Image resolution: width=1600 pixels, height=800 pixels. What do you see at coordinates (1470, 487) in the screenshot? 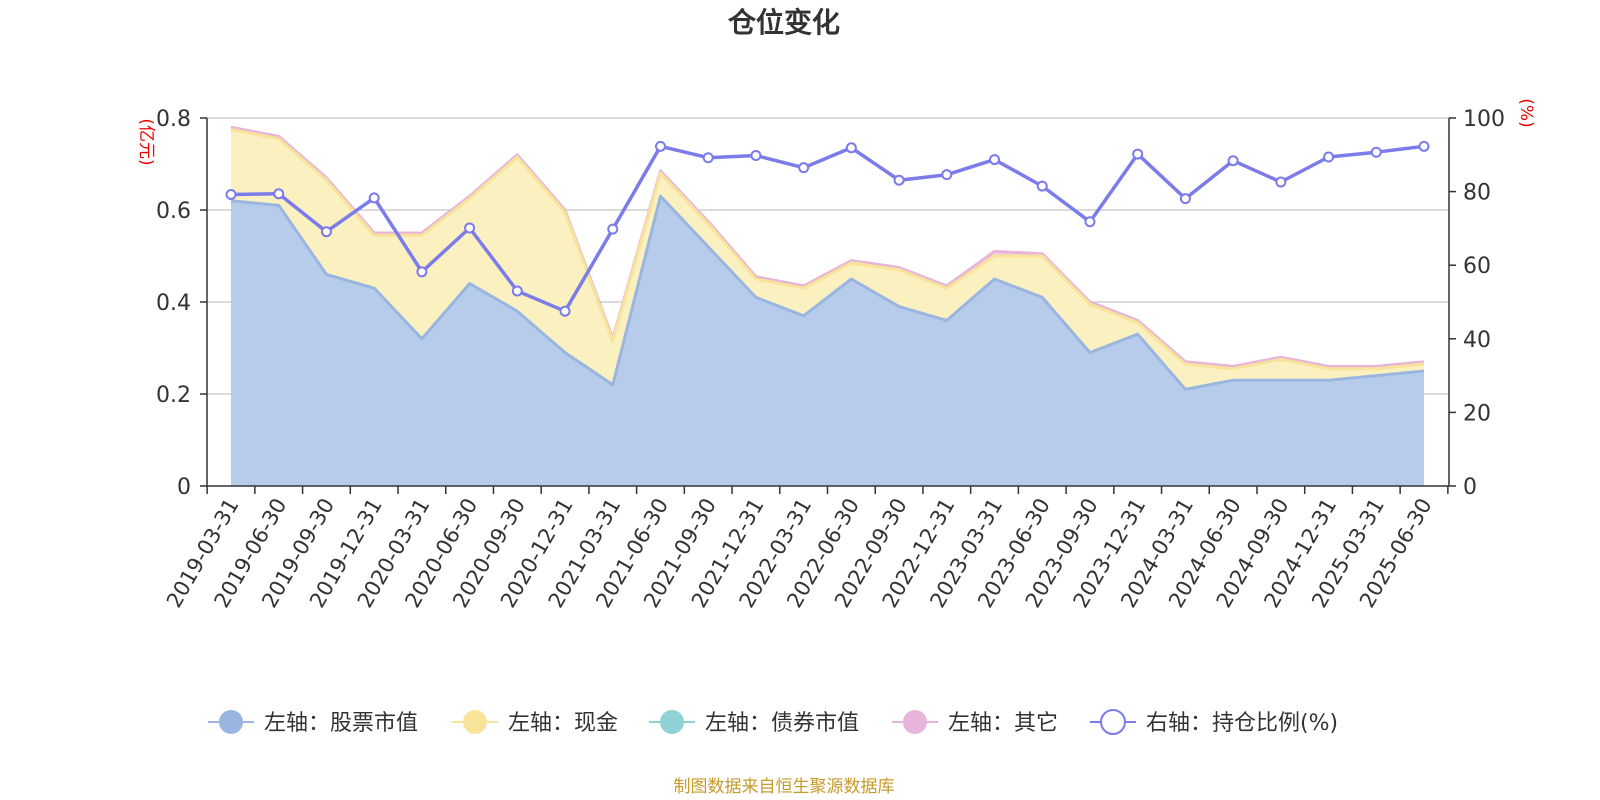
I see `right-tick-label-0: 0` at bounding box center [1470, 487].